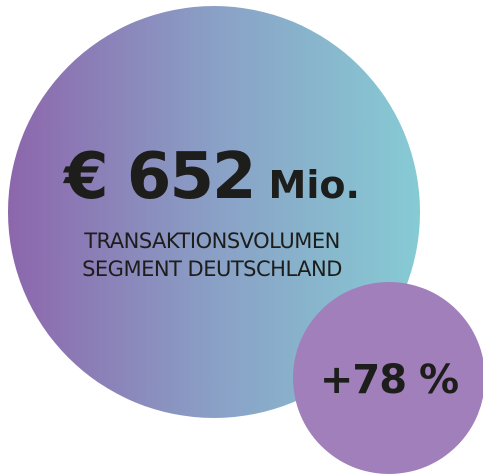 The width and height of the screenshot is (483, 474). What do you see at coordinates (158, 177) in the screenshot?
I see `headline-value: € 652` at bounding box center [158, 177].